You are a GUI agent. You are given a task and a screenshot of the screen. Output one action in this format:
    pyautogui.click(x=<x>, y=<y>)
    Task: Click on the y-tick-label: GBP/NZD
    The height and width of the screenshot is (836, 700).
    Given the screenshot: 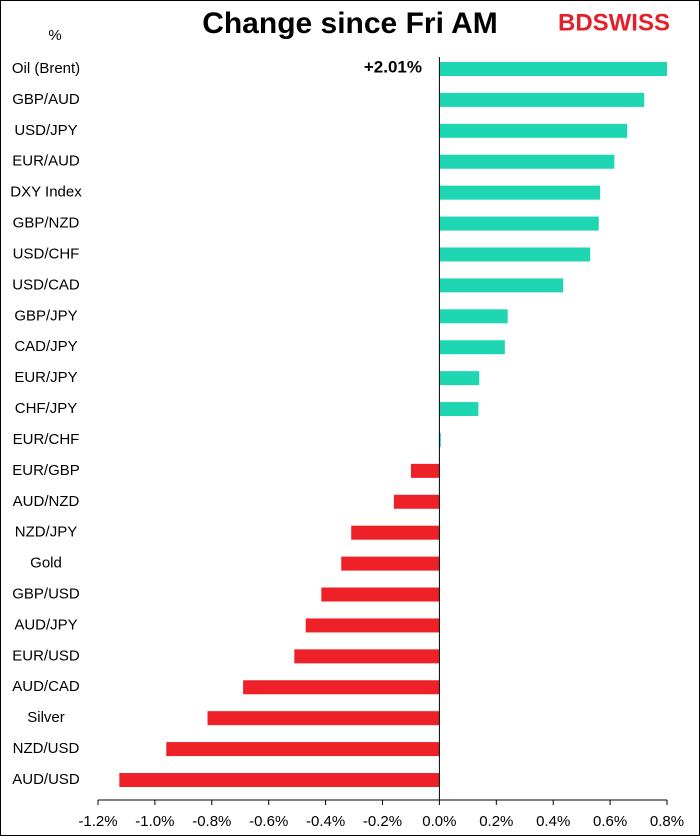 What is the action you would take?
    pyautogui.click(x=46, y=223)
    